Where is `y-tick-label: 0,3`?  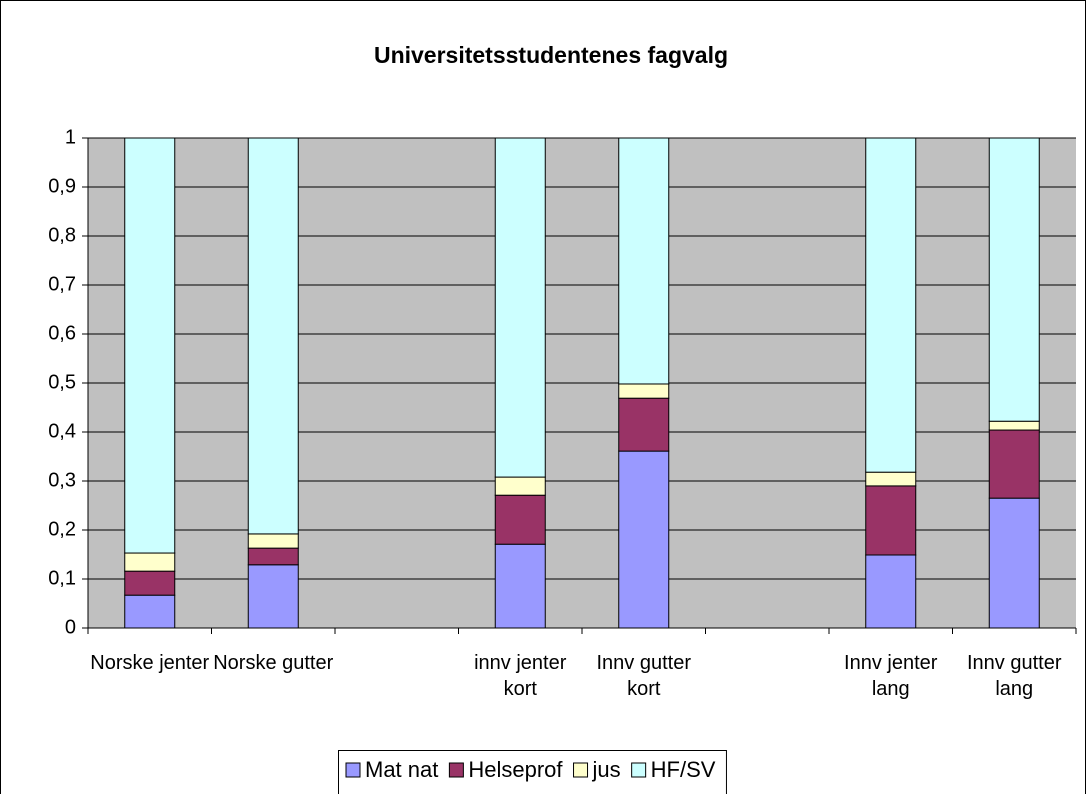
y-tick-label: 0,3 is located at coordinates (62, 480).